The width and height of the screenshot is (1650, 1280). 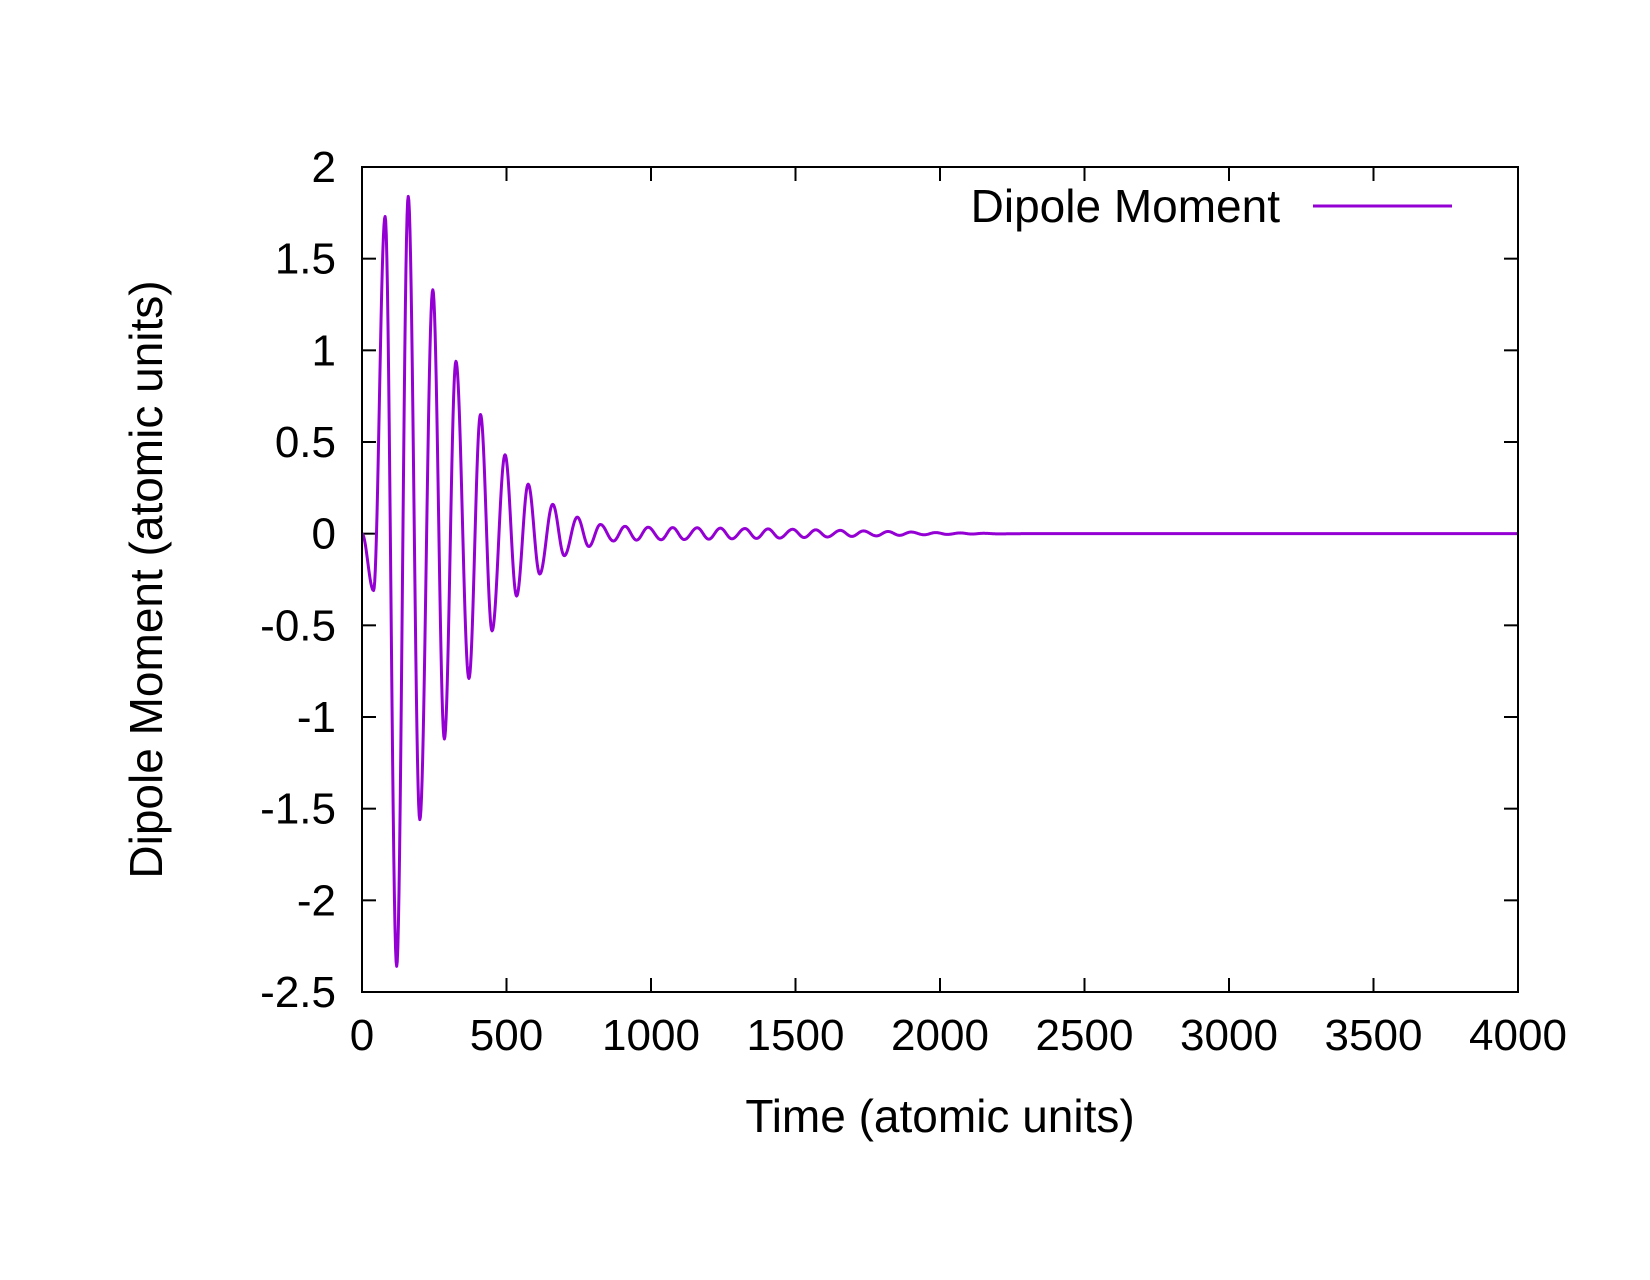 I want to click on y-axis-title: Dipole Moment (atomic units), so click(x=146, y=579).